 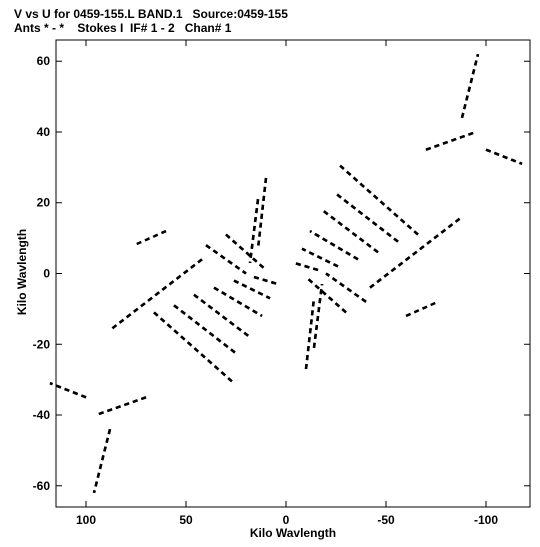 What do you see at coordinates (286, 520) in the screenshot?
I see `x-tick-label: 0` at bounding box center [286, 520].